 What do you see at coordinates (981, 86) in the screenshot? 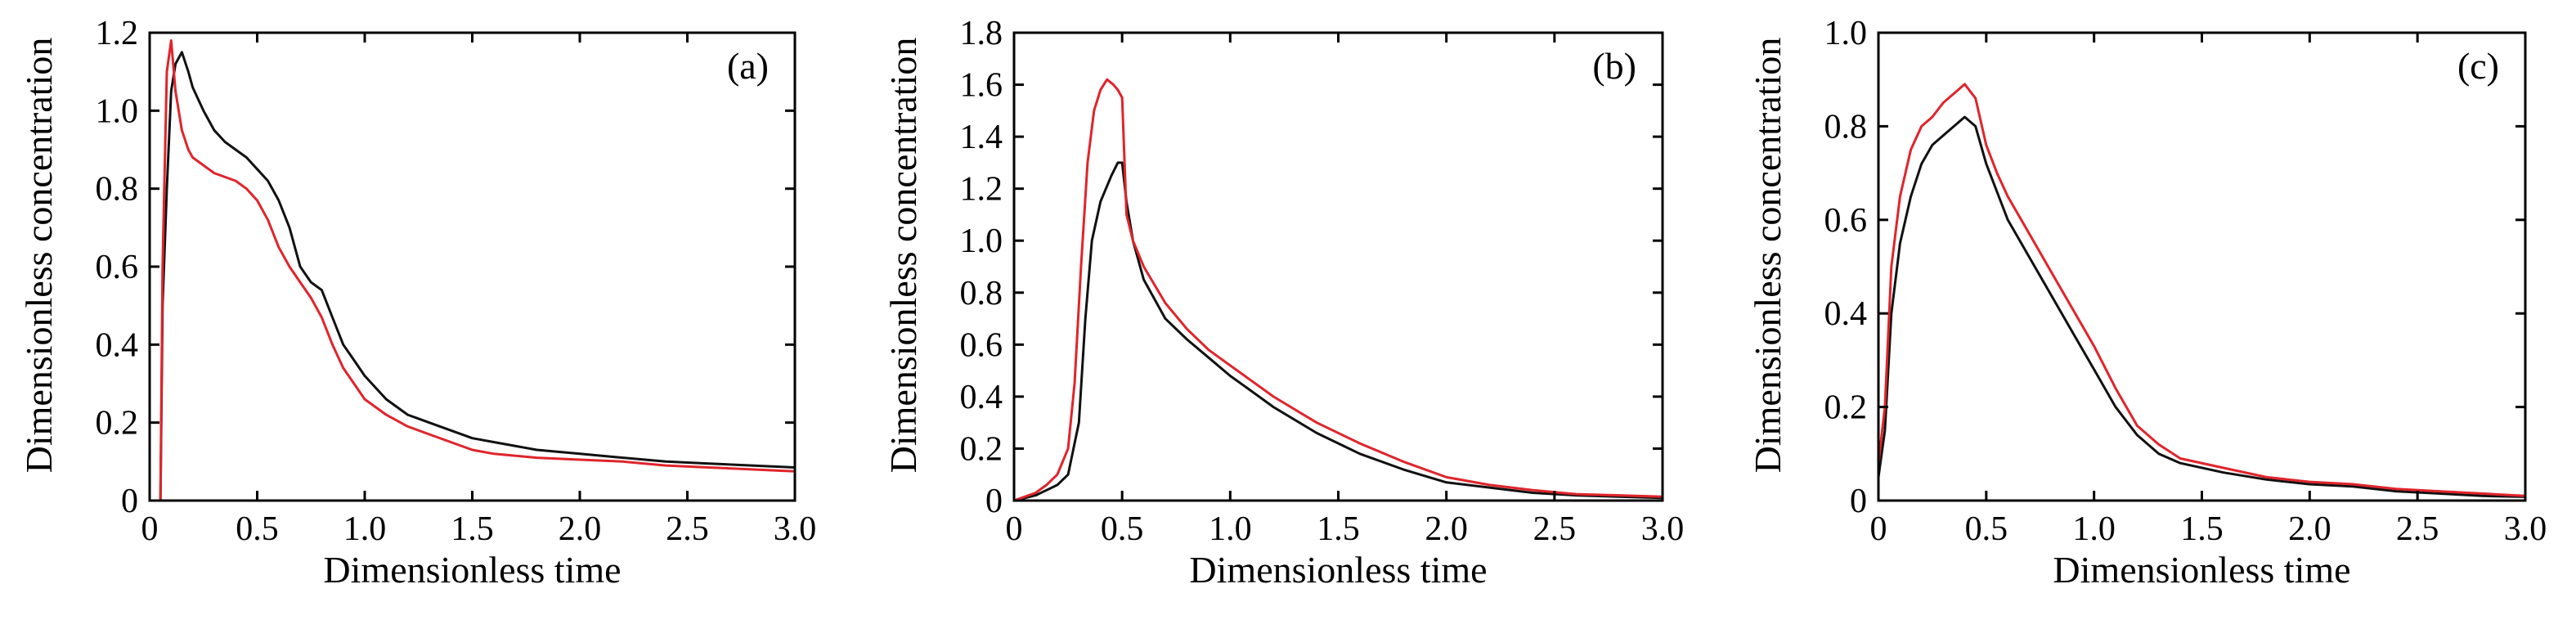
I see `y-tick-label: 1.6` at bounding box center [981, 86].